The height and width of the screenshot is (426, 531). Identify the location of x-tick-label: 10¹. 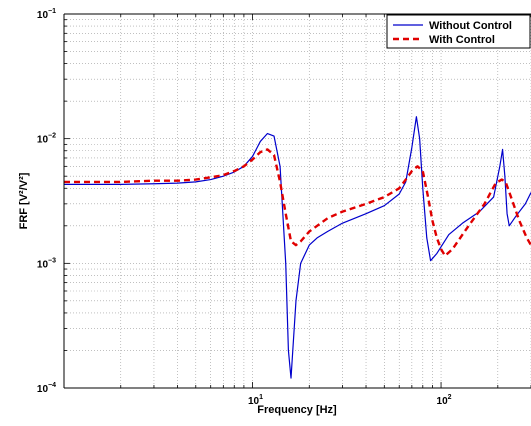
(255, 400).